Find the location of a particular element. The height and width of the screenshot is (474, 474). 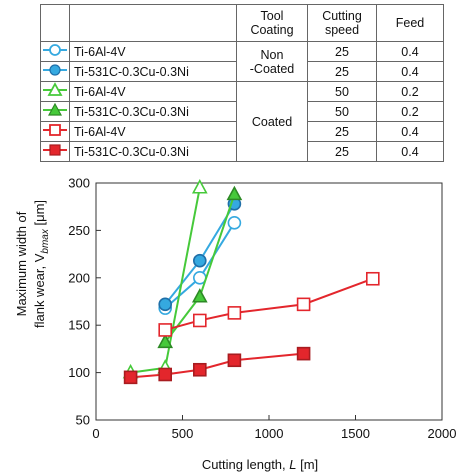

legend-marker-cell is located at coordinates (55, 91).